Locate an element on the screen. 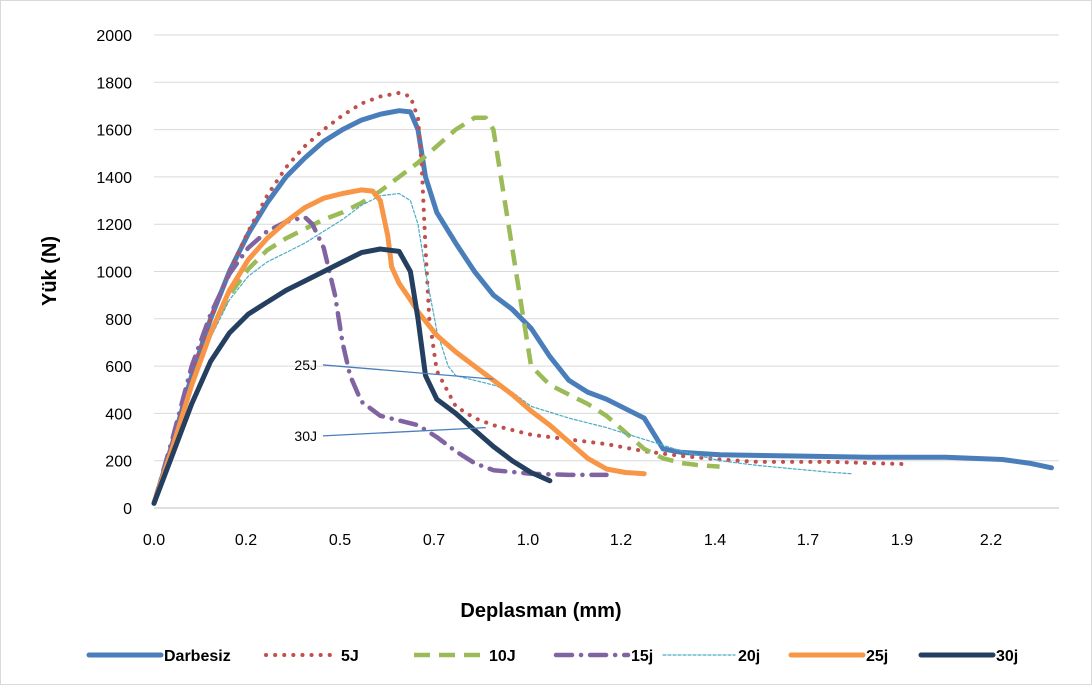 The height and width of the screenshot is (689, 1092). annotation-label: 30J is located at coordinates (305, 436).